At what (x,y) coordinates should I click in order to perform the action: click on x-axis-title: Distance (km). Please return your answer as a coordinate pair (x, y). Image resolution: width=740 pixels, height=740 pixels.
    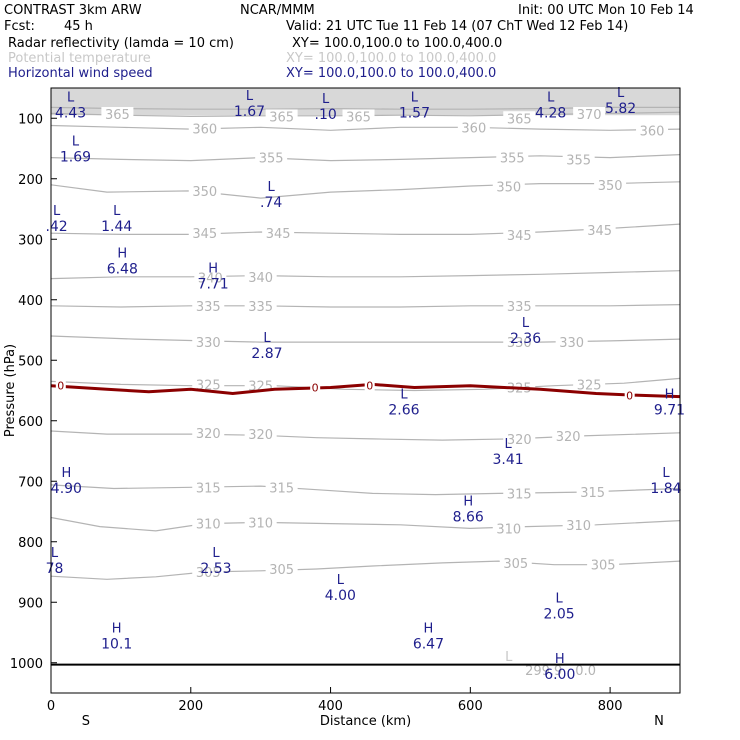
    Looking at the image, I should click on (365, 721).